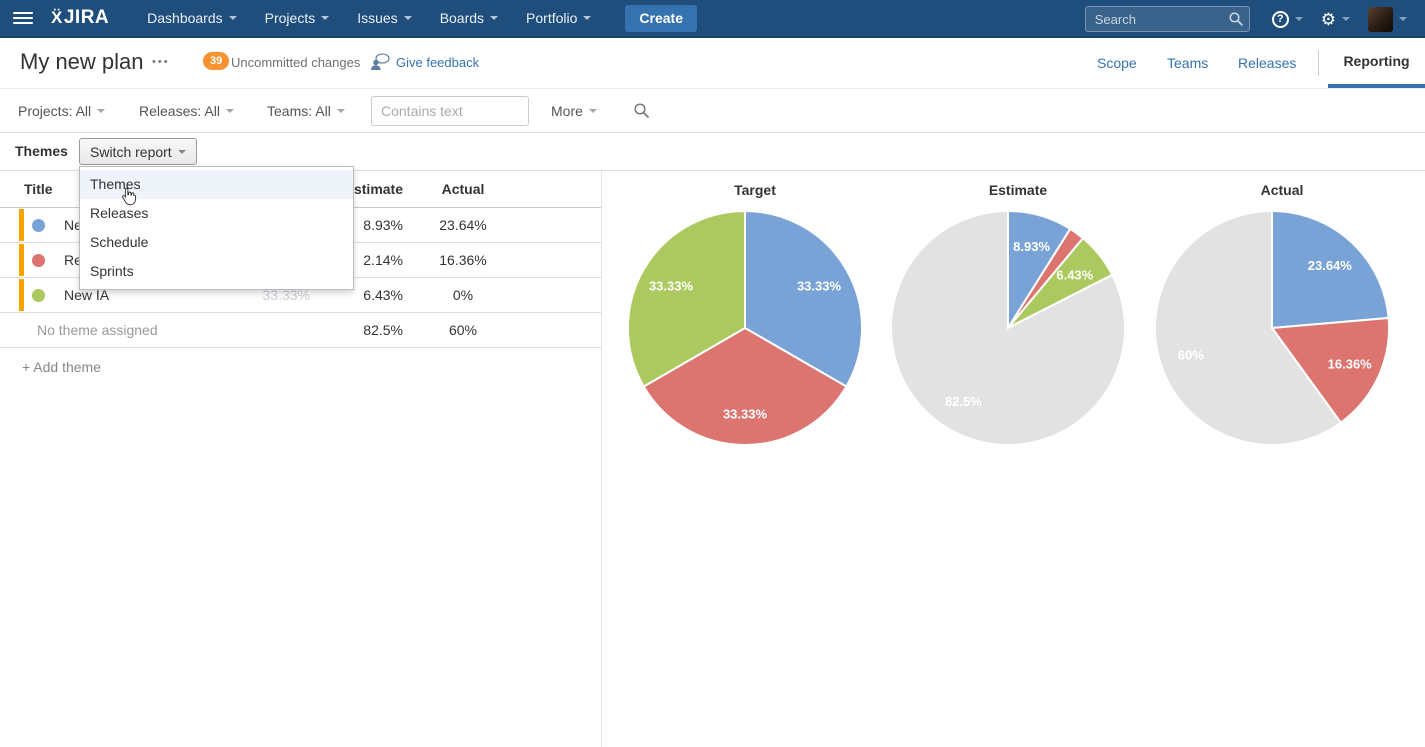 The height and width of the screenshot is (747, 1425). Describe the element at coordinates (186, 111) in the screenshot. I see `releases-filter: Releases: All` at that location.